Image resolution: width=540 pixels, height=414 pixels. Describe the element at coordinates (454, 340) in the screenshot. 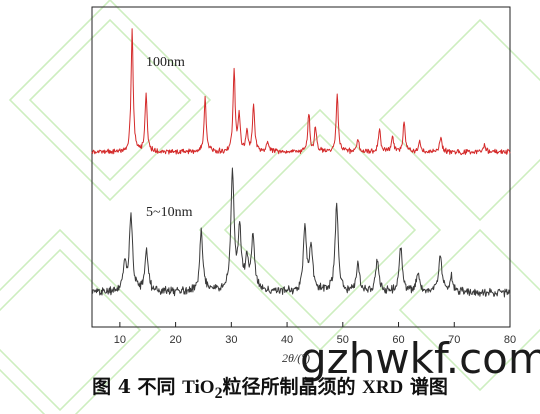

I see `x-tick-label: 70` at that location.